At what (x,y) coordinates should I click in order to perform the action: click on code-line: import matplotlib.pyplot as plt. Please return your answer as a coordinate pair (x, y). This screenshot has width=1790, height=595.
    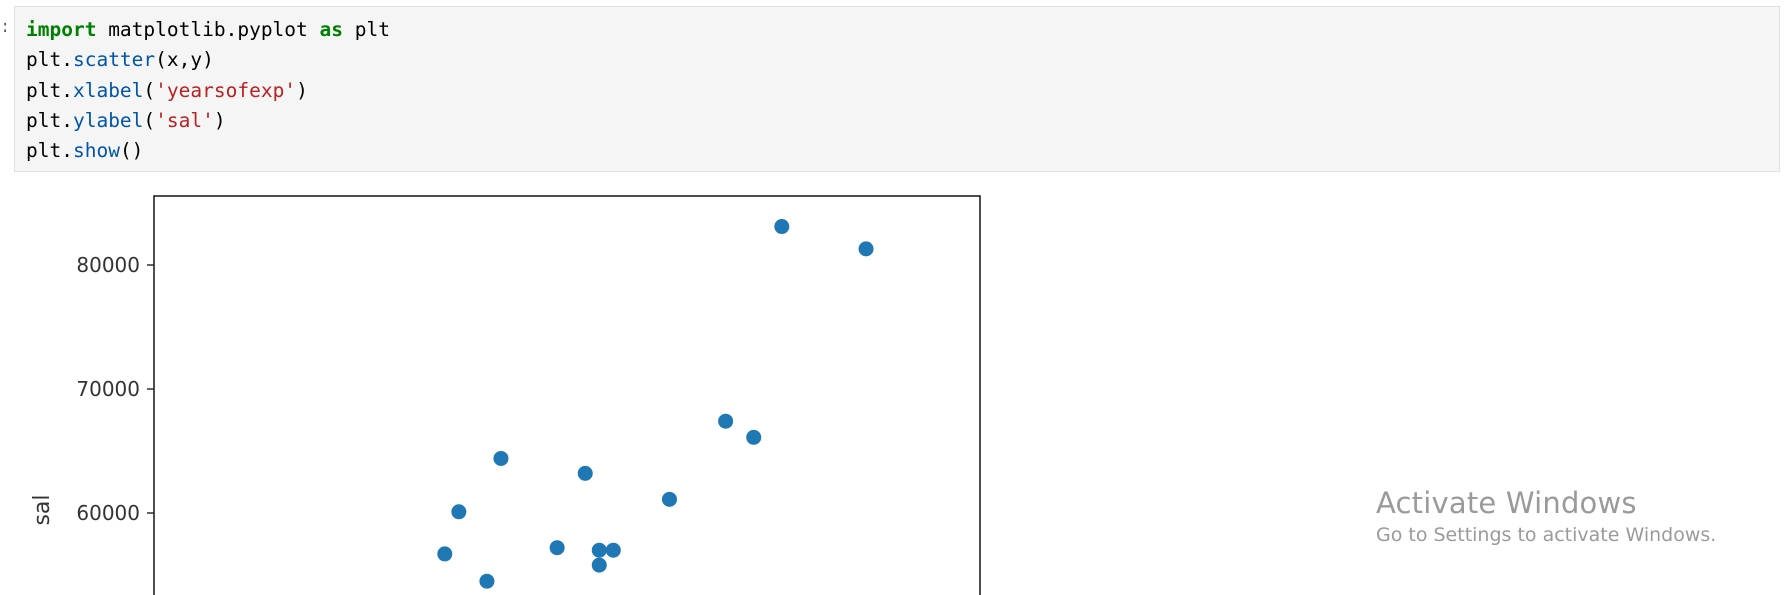
    Looking at the image, I should click on (897, 30).